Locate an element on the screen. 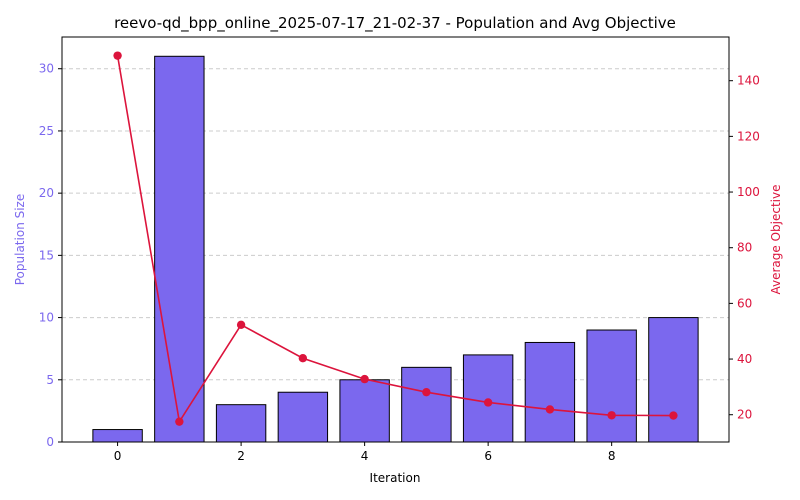 This screenshot has height=500, width=800. x-tick-label: 4 is located at coordinates (365, 456).